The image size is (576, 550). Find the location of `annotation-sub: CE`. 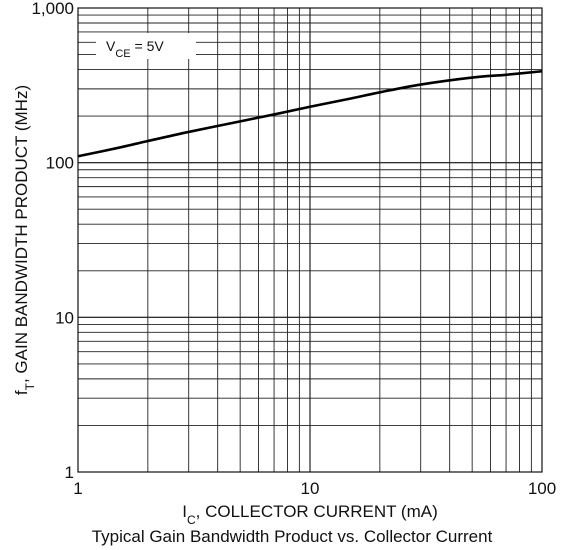

annotation-sub: CE is located at coordinates (122, 54).